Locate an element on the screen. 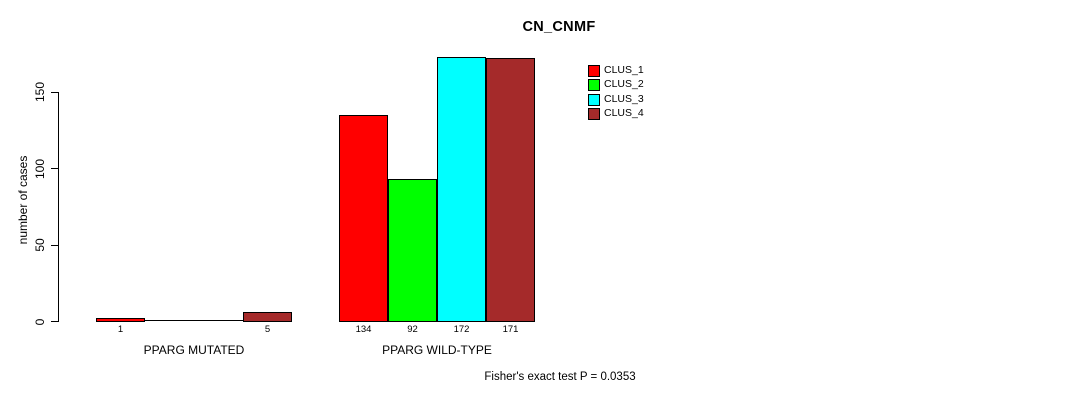 Image resolution: width=1090 pixels, height=400 pixels. bar-clus_3-group2 is located at coordinates (461, 189).